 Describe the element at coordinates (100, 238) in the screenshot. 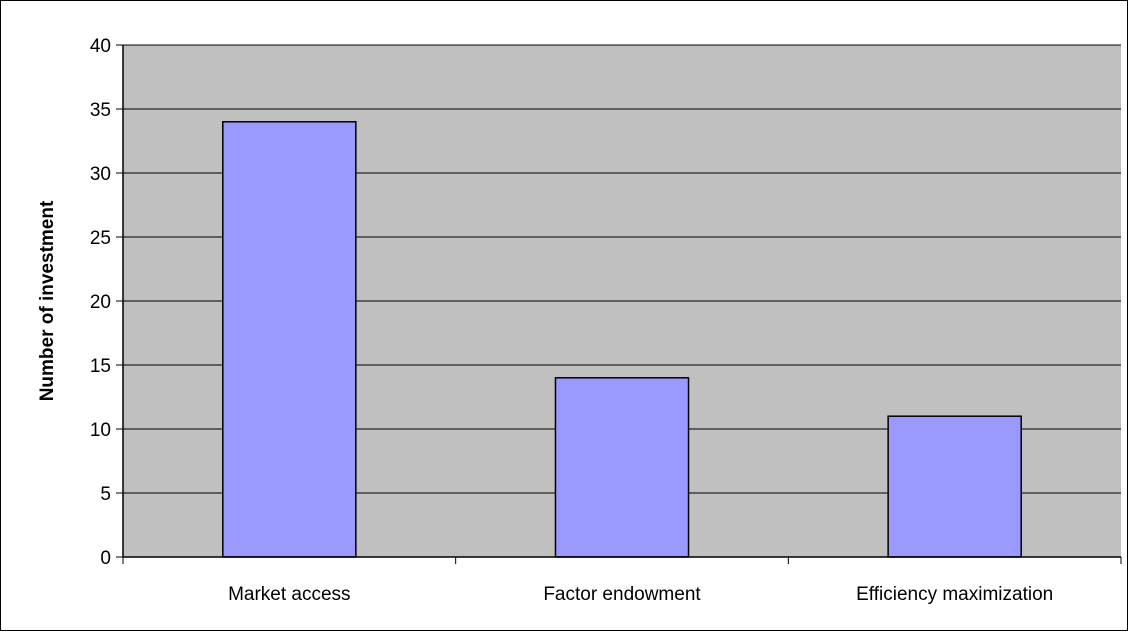

I see `y-tick-label: 25` at that location.